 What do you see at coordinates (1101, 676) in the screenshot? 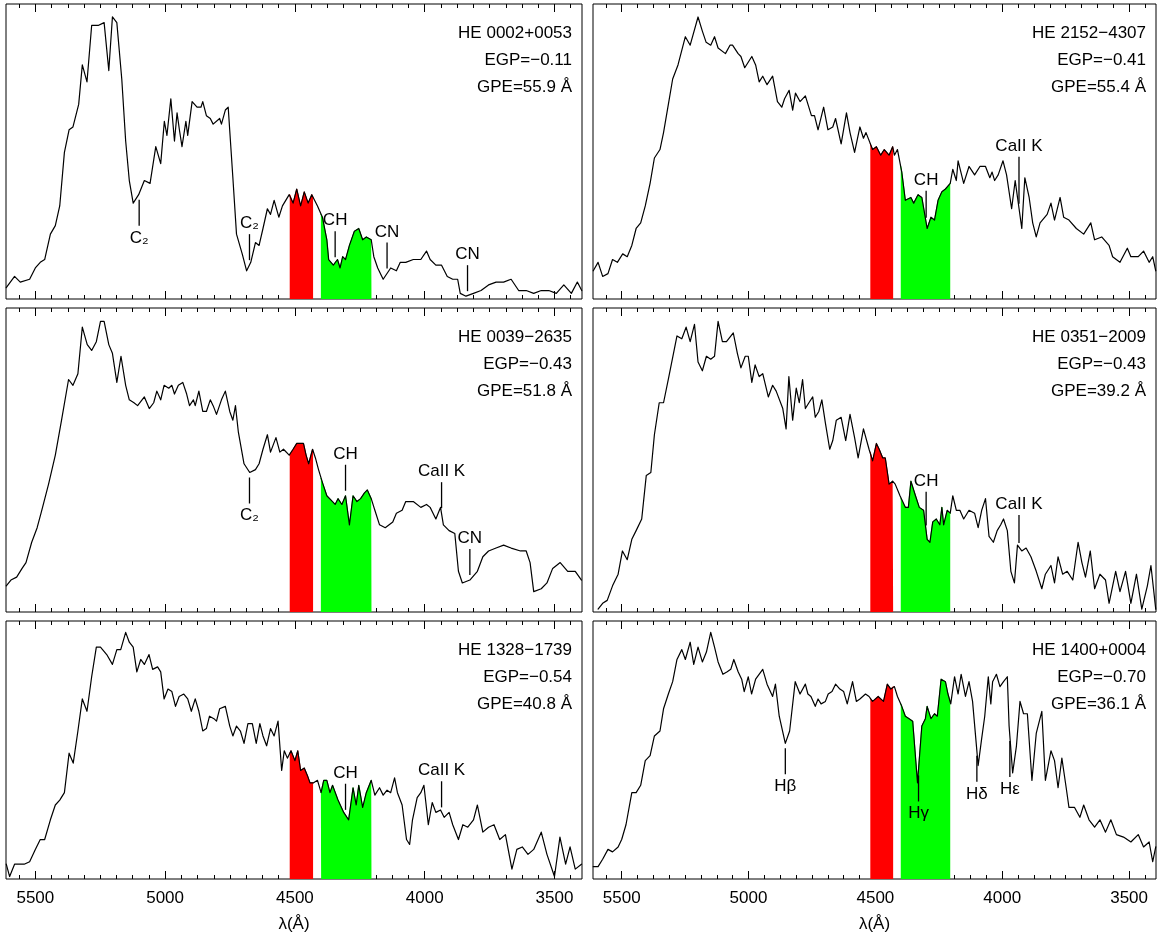
I see `annotation: EGP=−0.70` at bounding box center [1101, 676].